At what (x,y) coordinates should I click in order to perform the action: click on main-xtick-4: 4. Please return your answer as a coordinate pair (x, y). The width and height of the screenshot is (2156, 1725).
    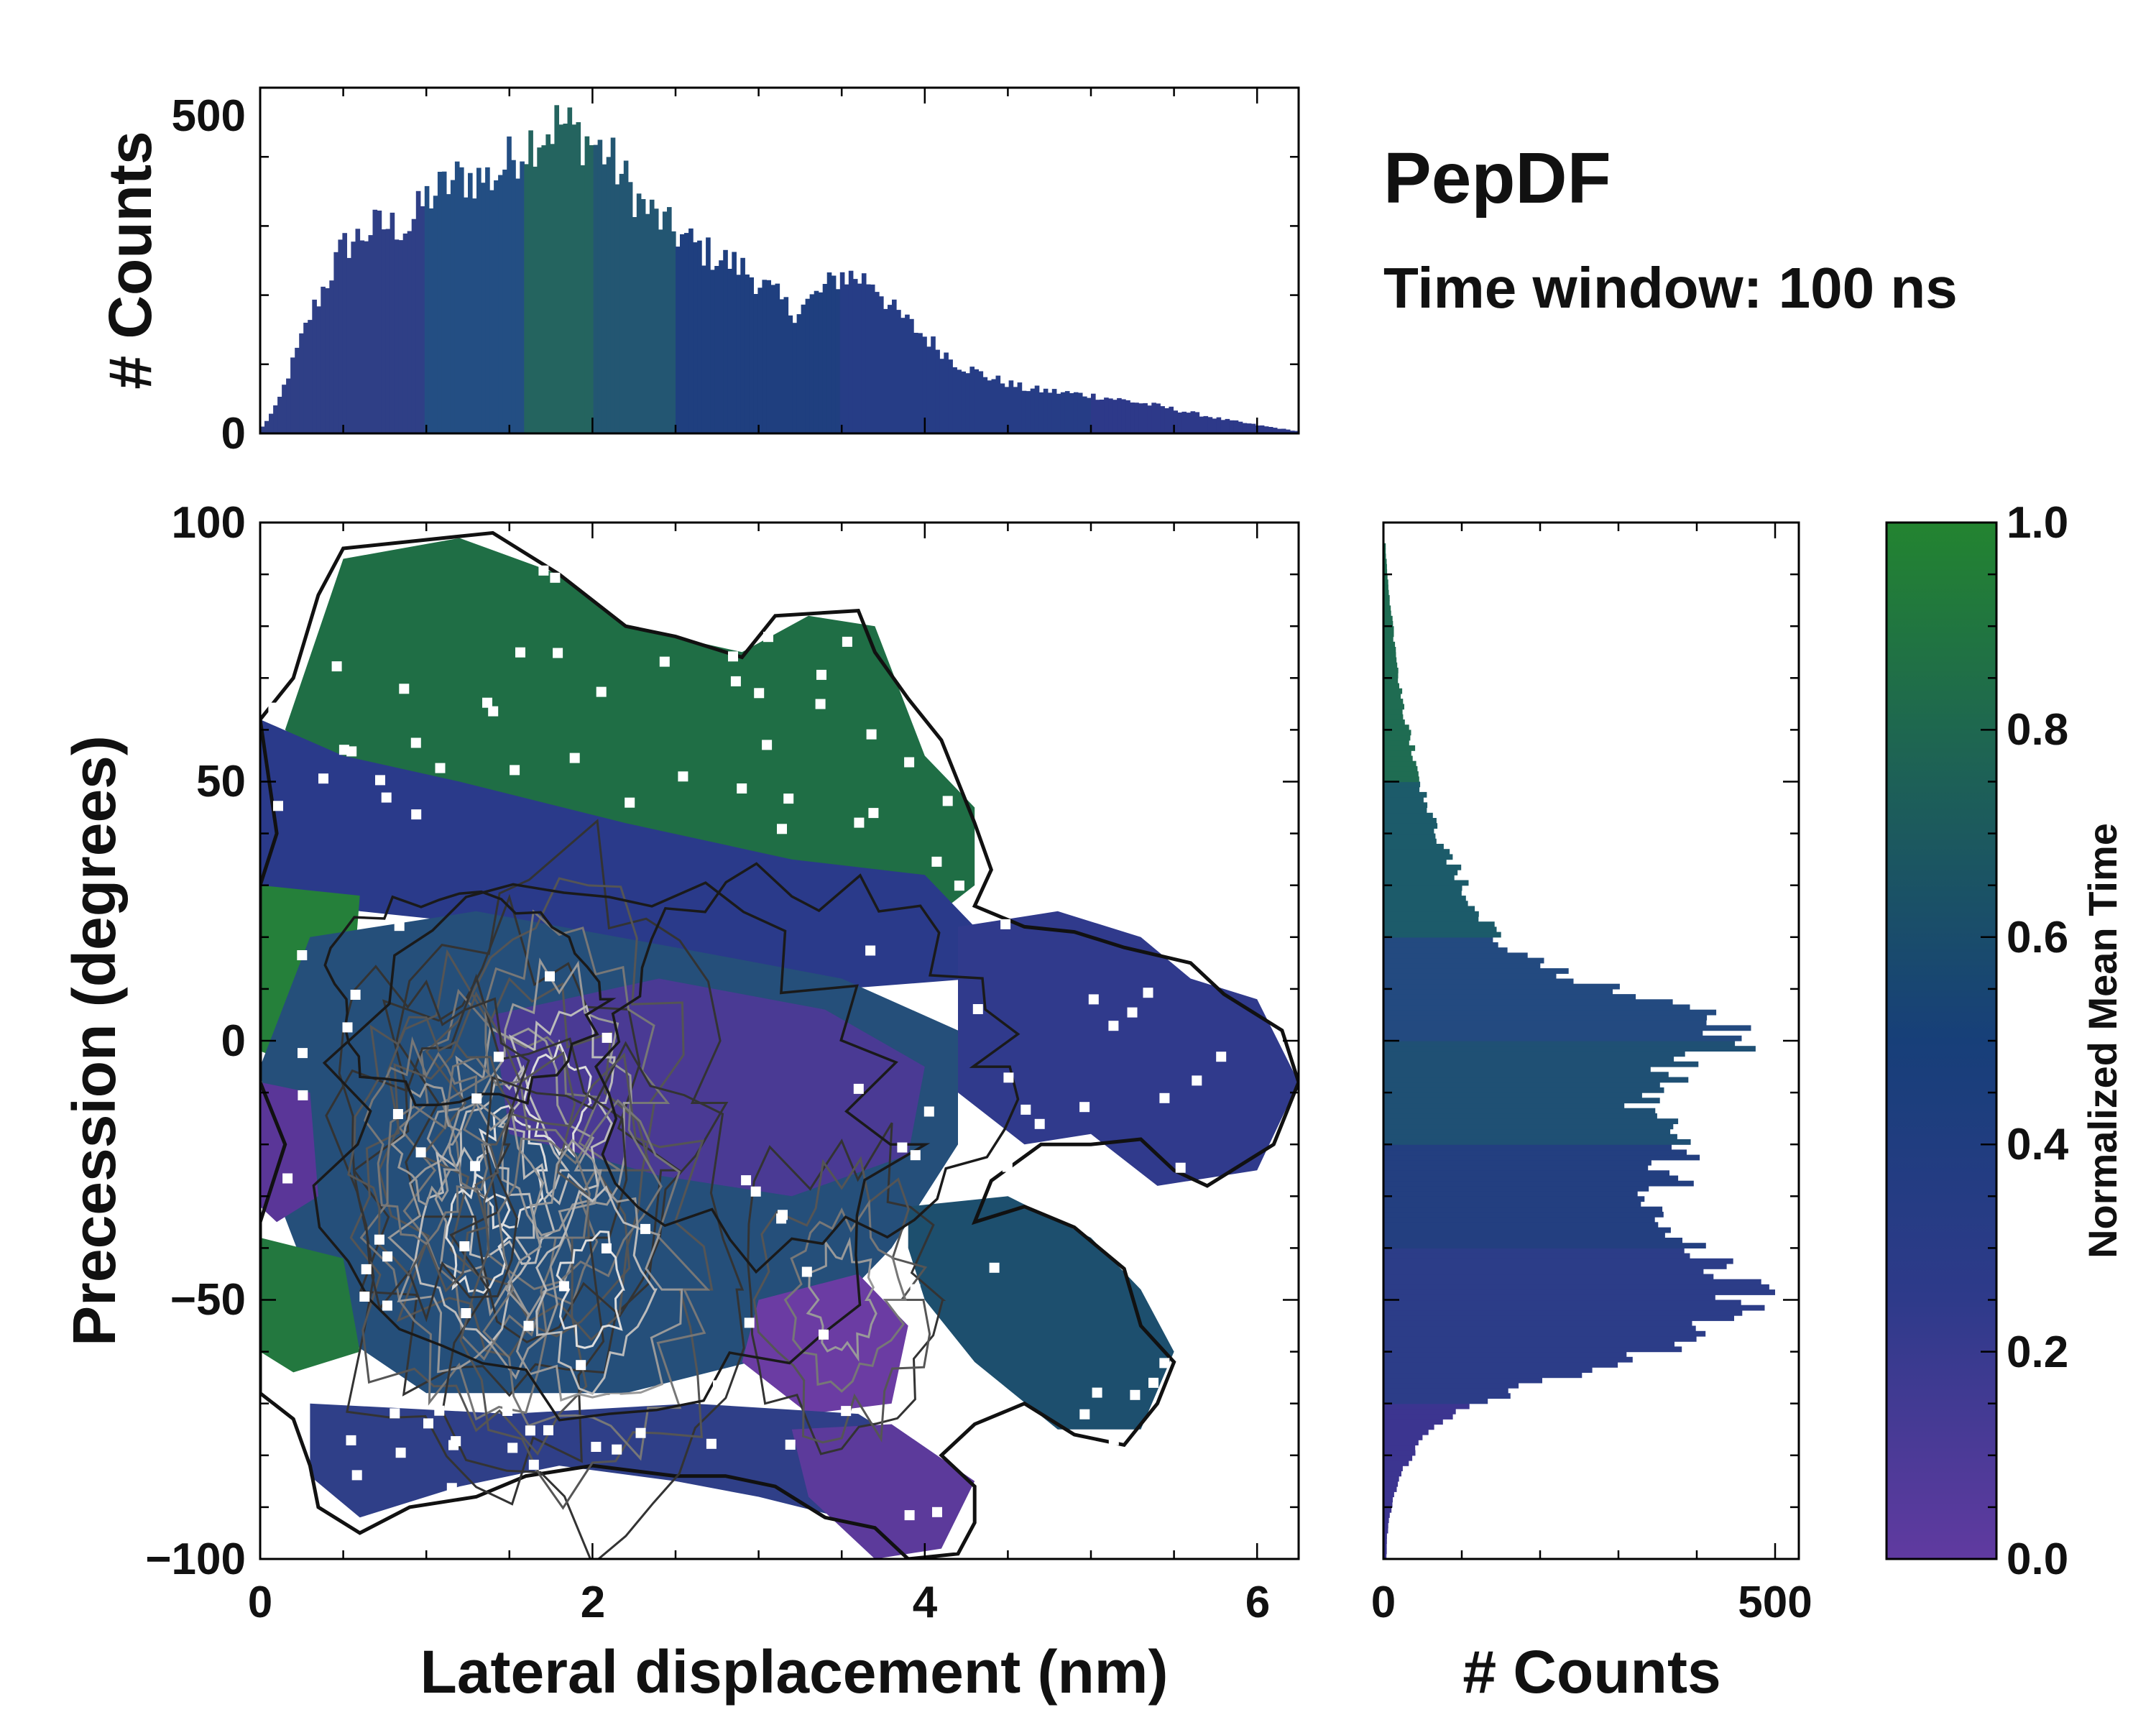
    Looking at the image, I should click on (925, 1602).